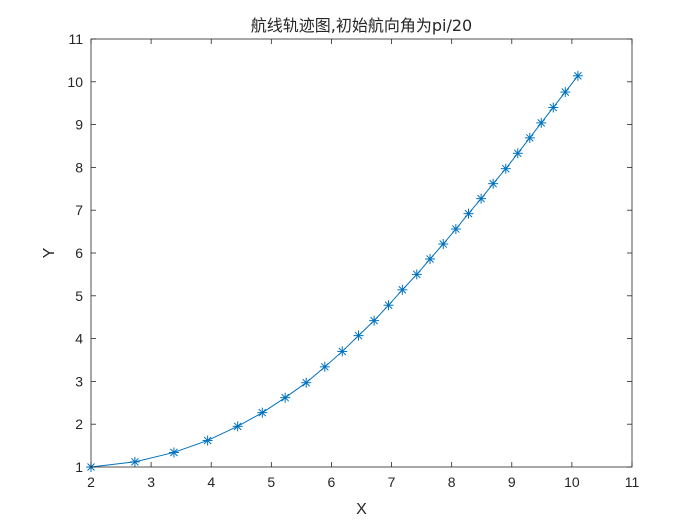 The image size is (700, 525). I want to click on y-tick-label: 4, so click(79, 339).